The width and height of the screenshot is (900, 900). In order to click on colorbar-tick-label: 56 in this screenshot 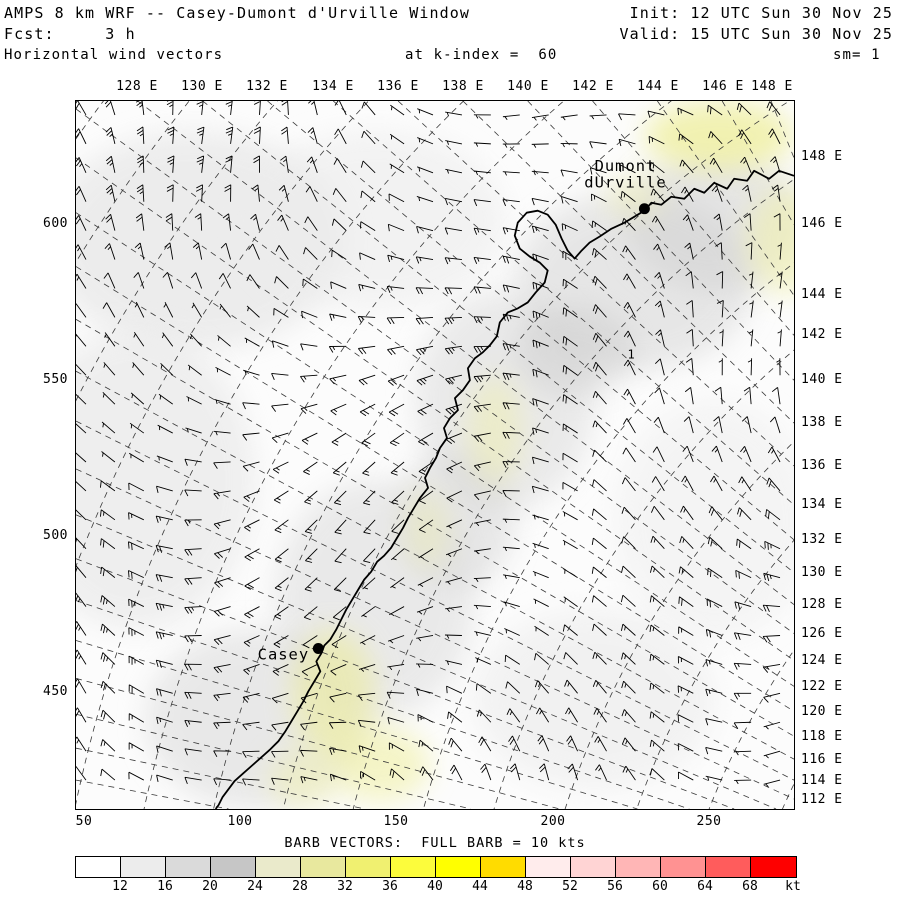, I will do `click(615, 886)`.